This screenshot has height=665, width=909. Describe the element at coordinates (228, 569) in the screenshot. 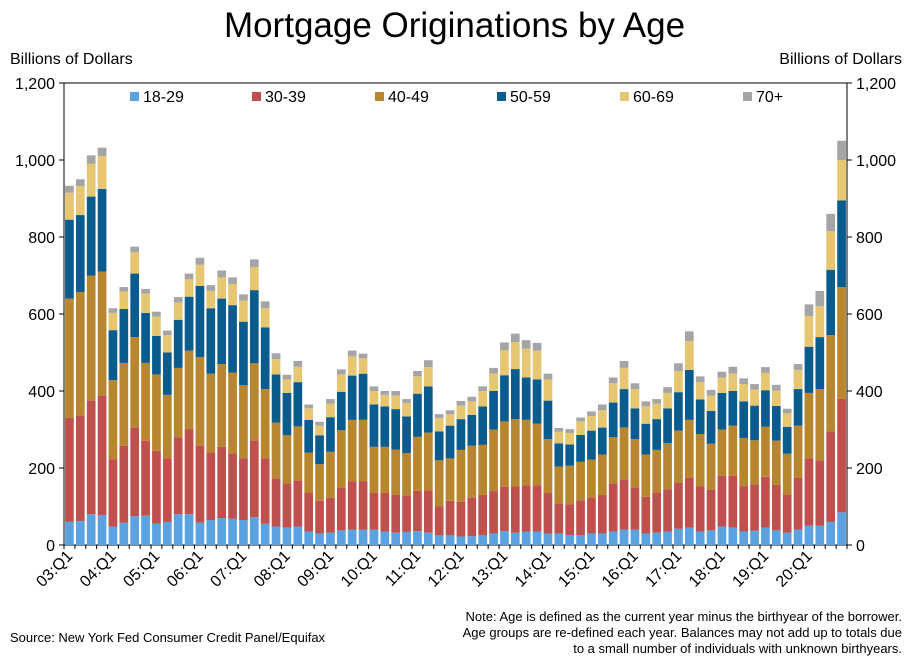

I see `x-tick-label: 07:Q1` at that location.